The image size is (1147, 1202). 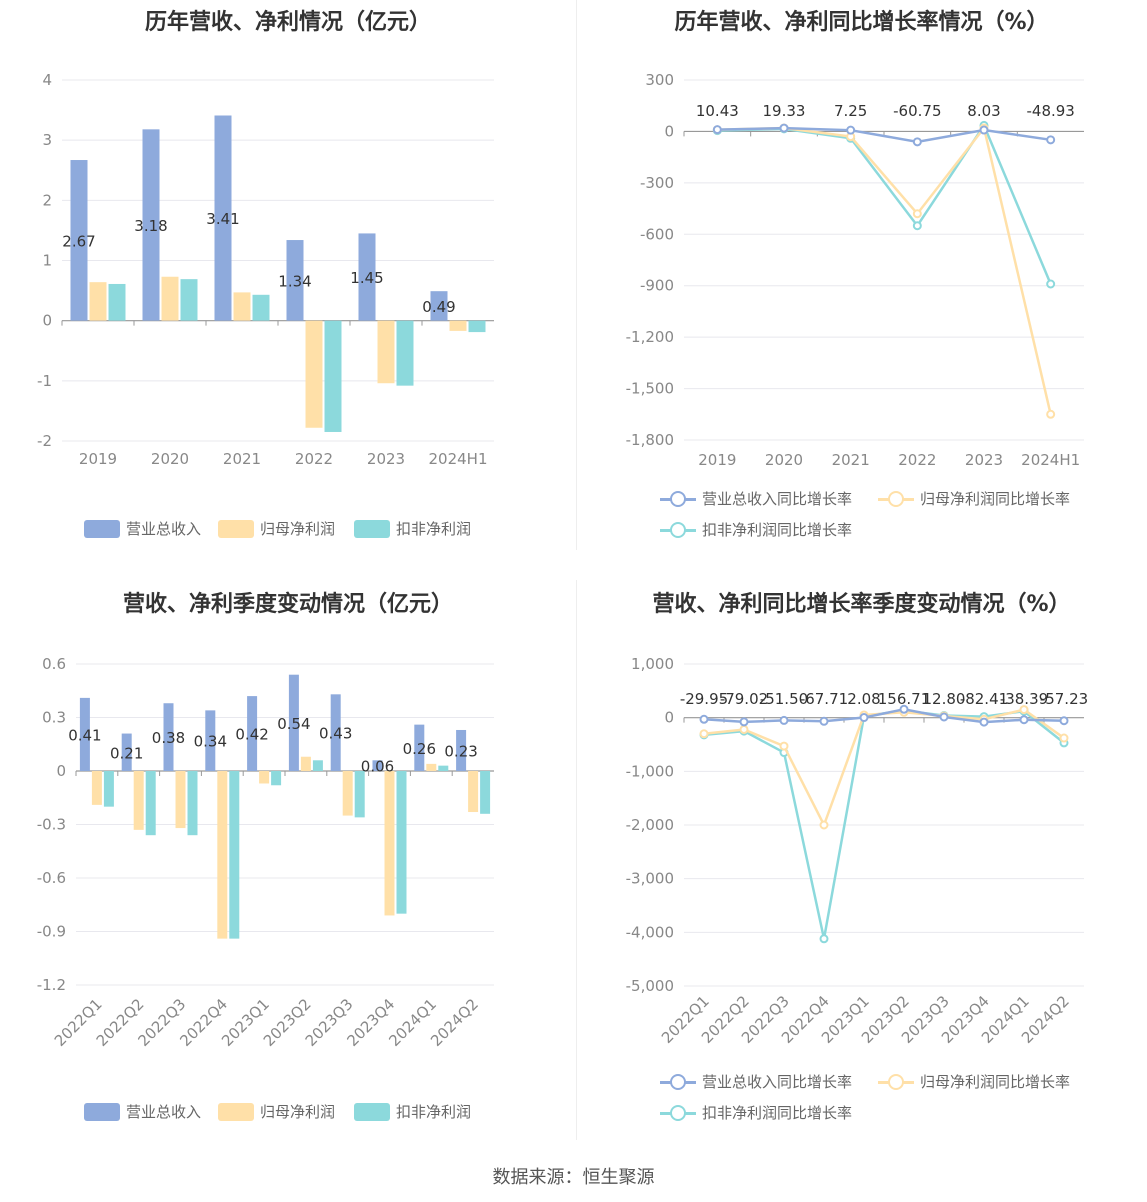 I want to click on chart-title: 营收、净利季度变动情况（亿元）, so click(x=287, y=604).